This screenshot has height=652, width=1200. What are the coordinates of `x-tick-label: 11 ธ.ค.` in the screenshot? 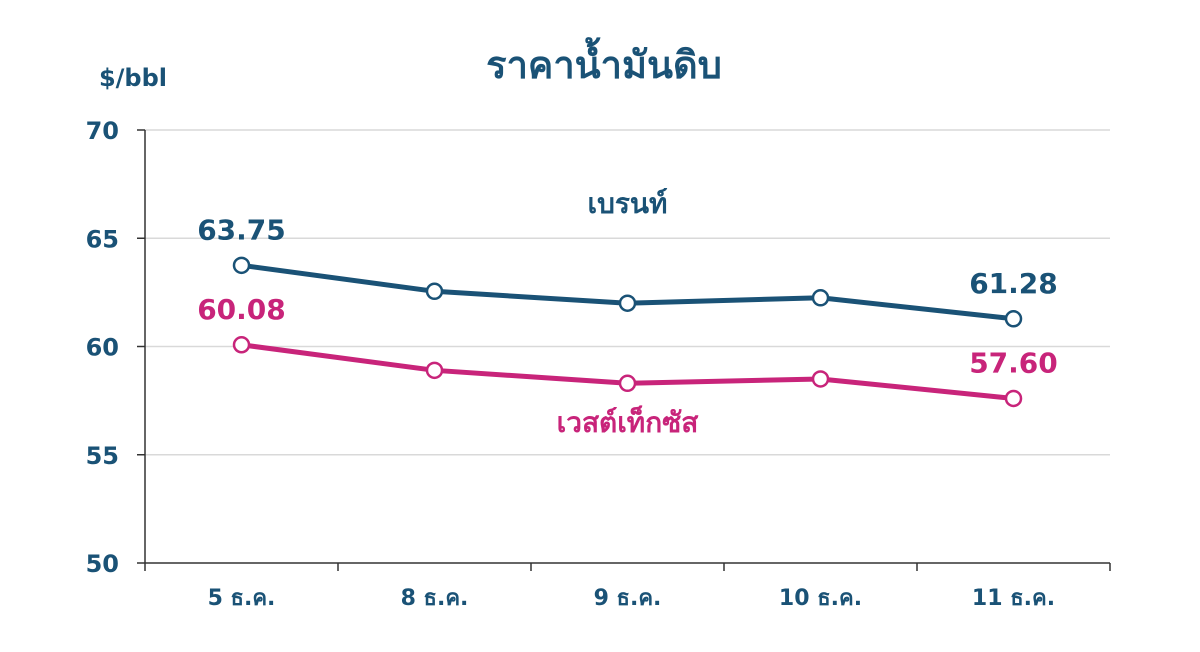 It's located at (1013, 598).